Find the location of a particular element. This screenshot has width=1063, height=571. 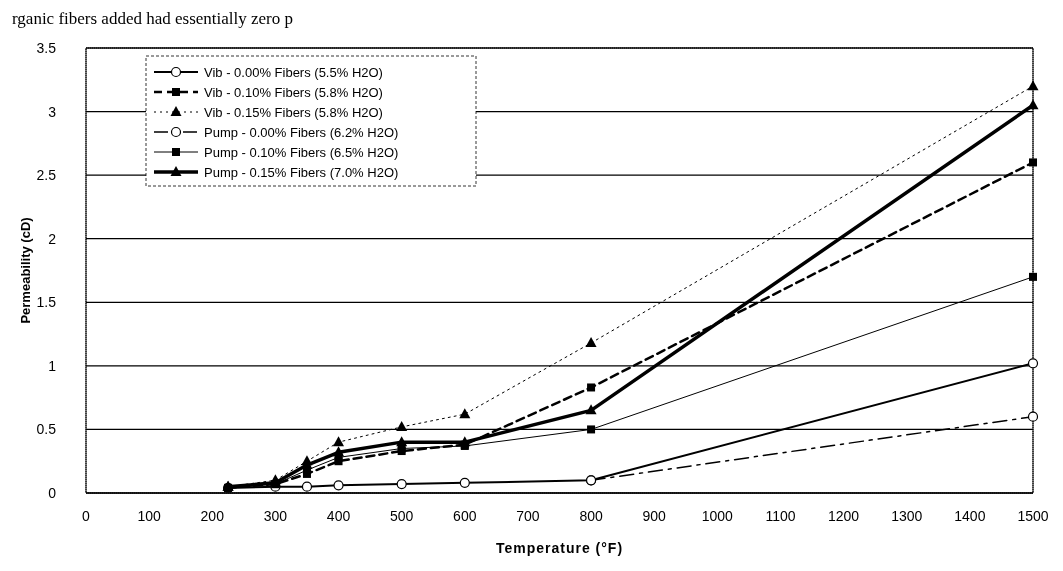

legend-label: Pump - 0.00% Fibers (6.2% H2O) is located at coordinates (301, 132).